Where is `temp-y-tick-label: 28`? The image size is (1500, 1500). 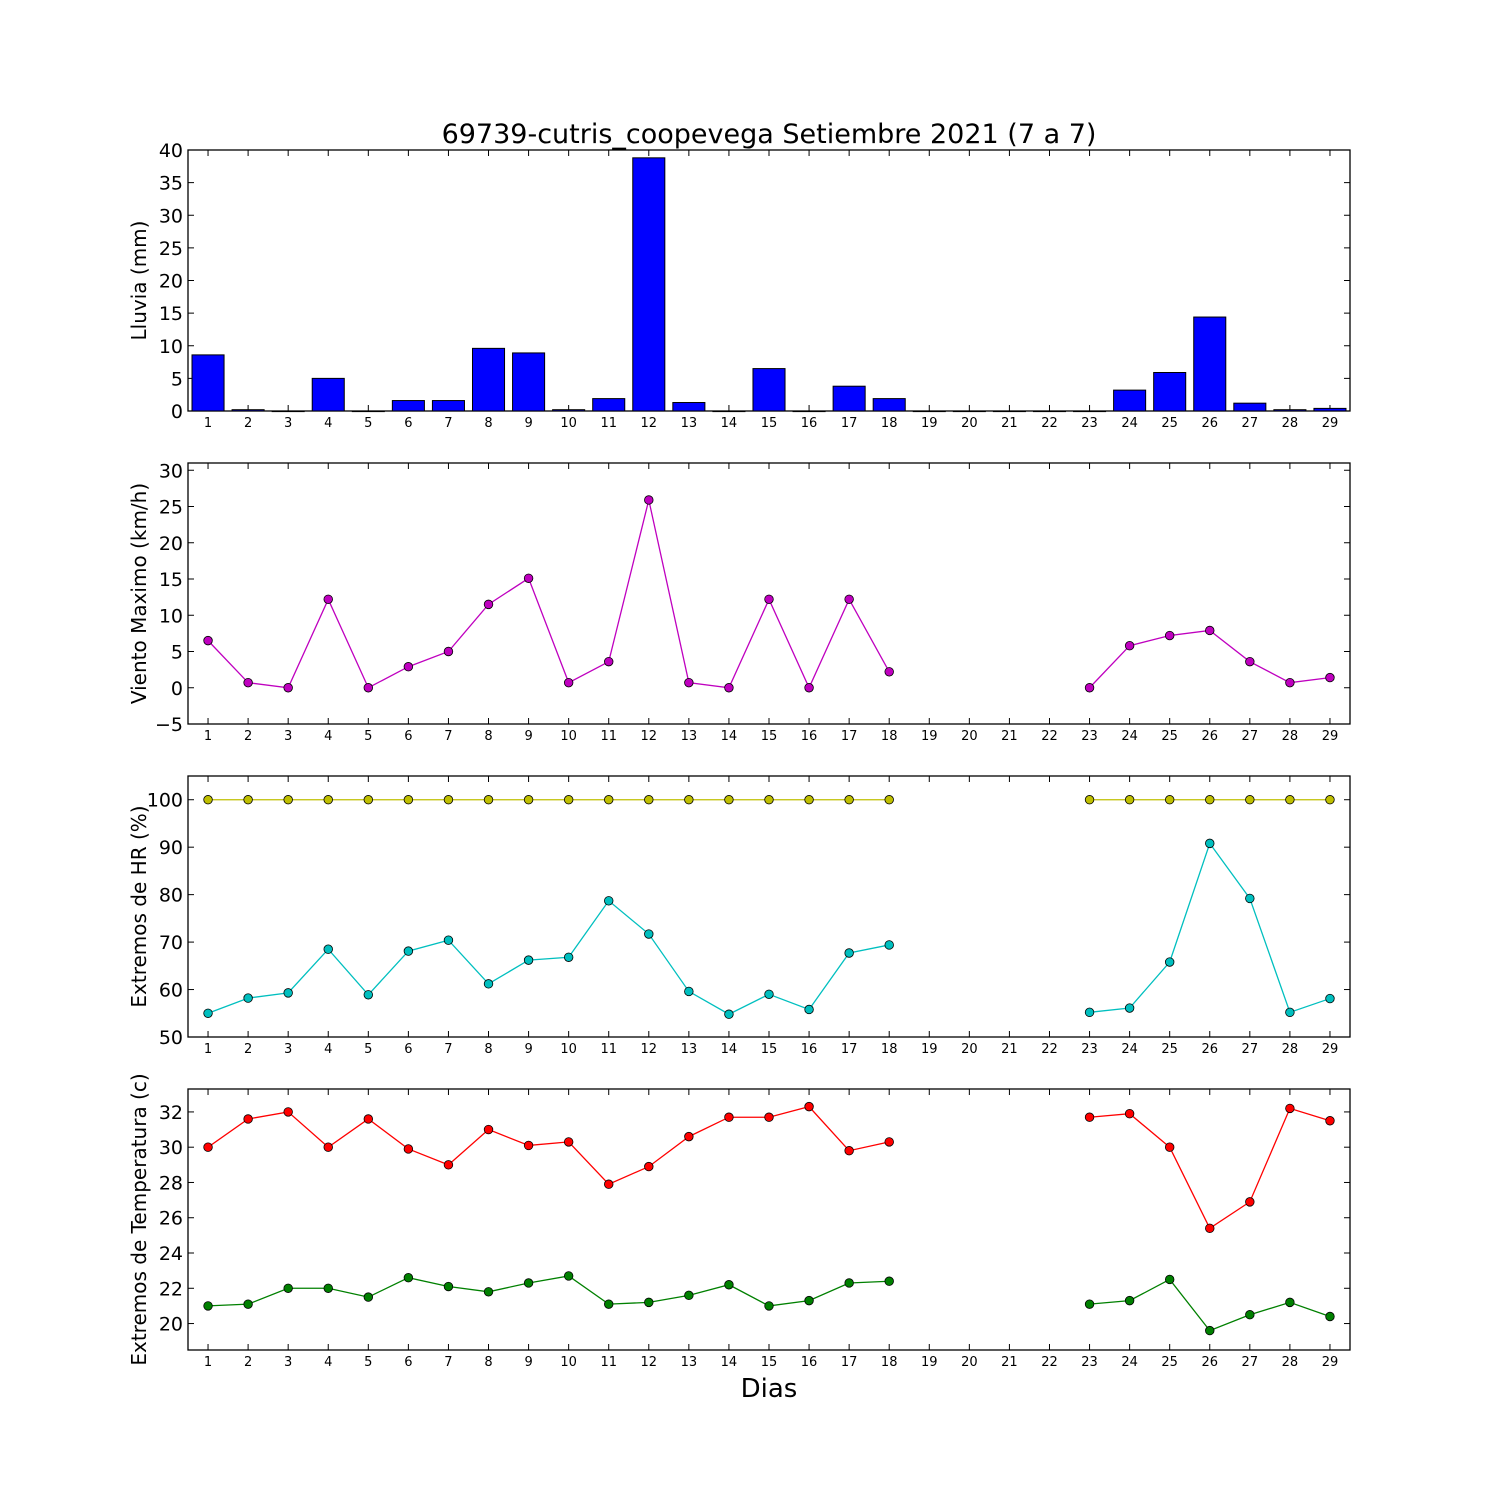 temp-y-tick-label: 28 is located at coordinates (171, 1183).